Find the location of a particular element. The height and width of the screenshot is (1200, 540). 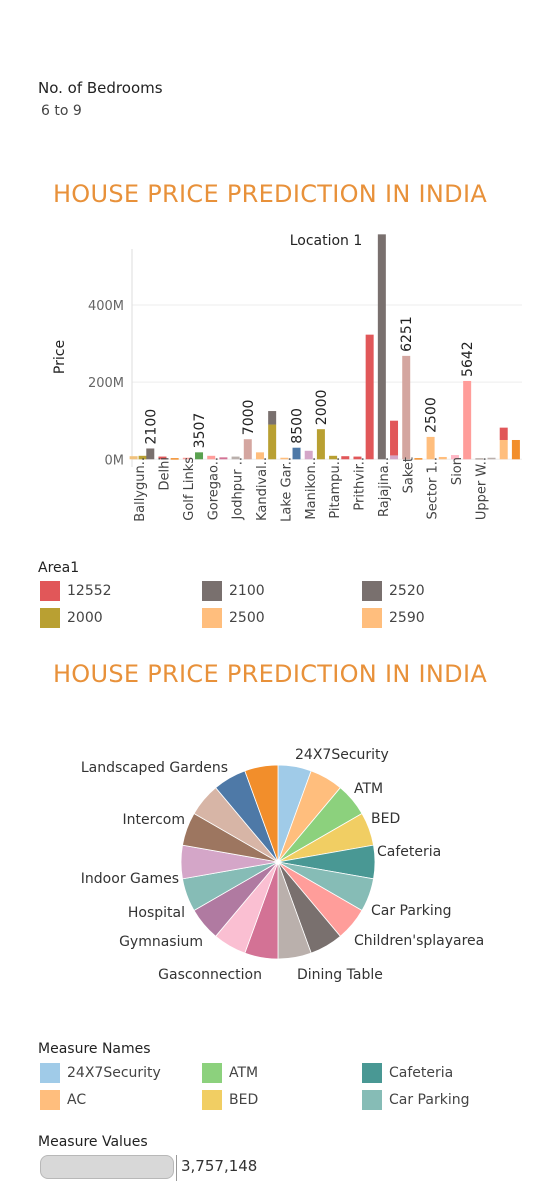

measure-values-title: Measure Values is located at coordinates (93, 1142).